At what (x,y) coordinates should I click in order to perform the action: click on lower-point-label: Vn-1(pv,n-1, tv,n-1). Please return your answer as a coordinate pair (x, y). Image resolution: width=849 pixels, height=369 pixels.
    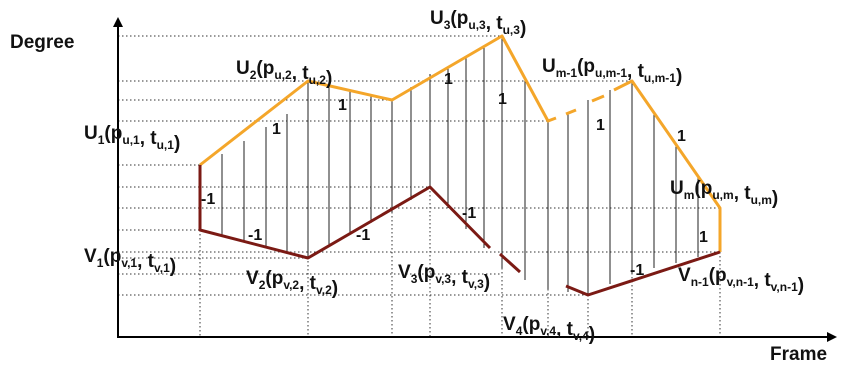
    Looking at the image, I should click on (741, 280).